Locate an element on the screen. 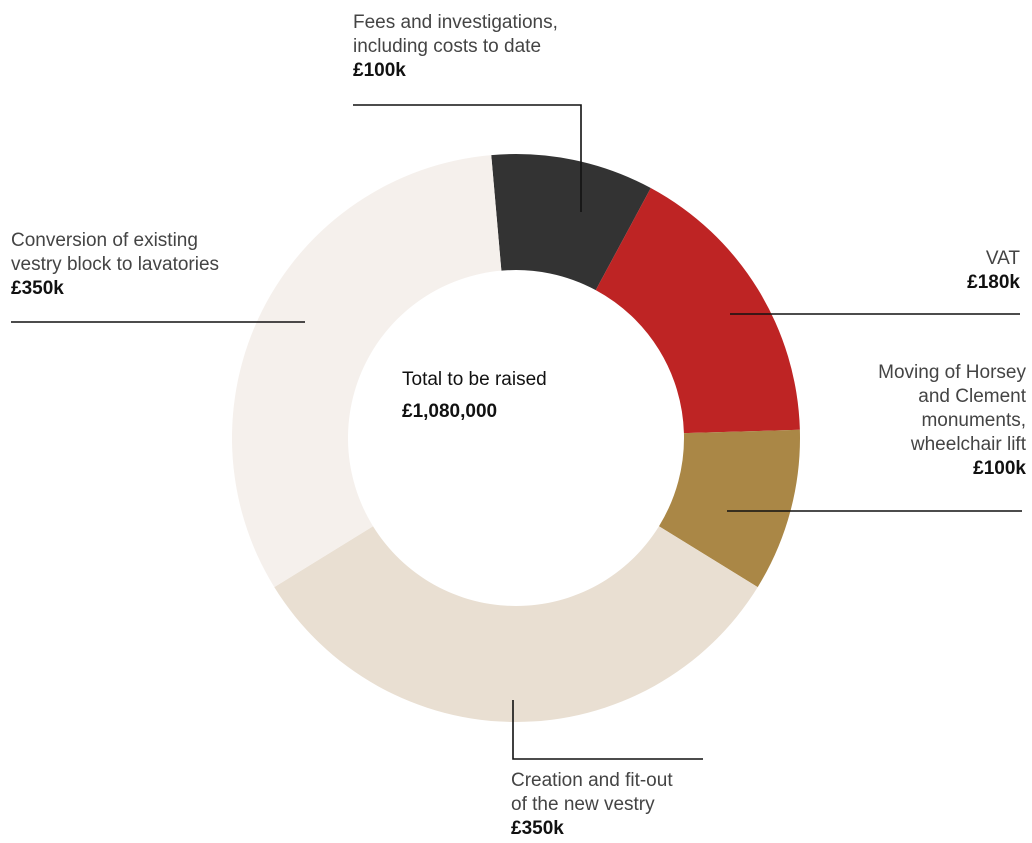  slice-label: VAT £180k is located at coordinates (993, 270).